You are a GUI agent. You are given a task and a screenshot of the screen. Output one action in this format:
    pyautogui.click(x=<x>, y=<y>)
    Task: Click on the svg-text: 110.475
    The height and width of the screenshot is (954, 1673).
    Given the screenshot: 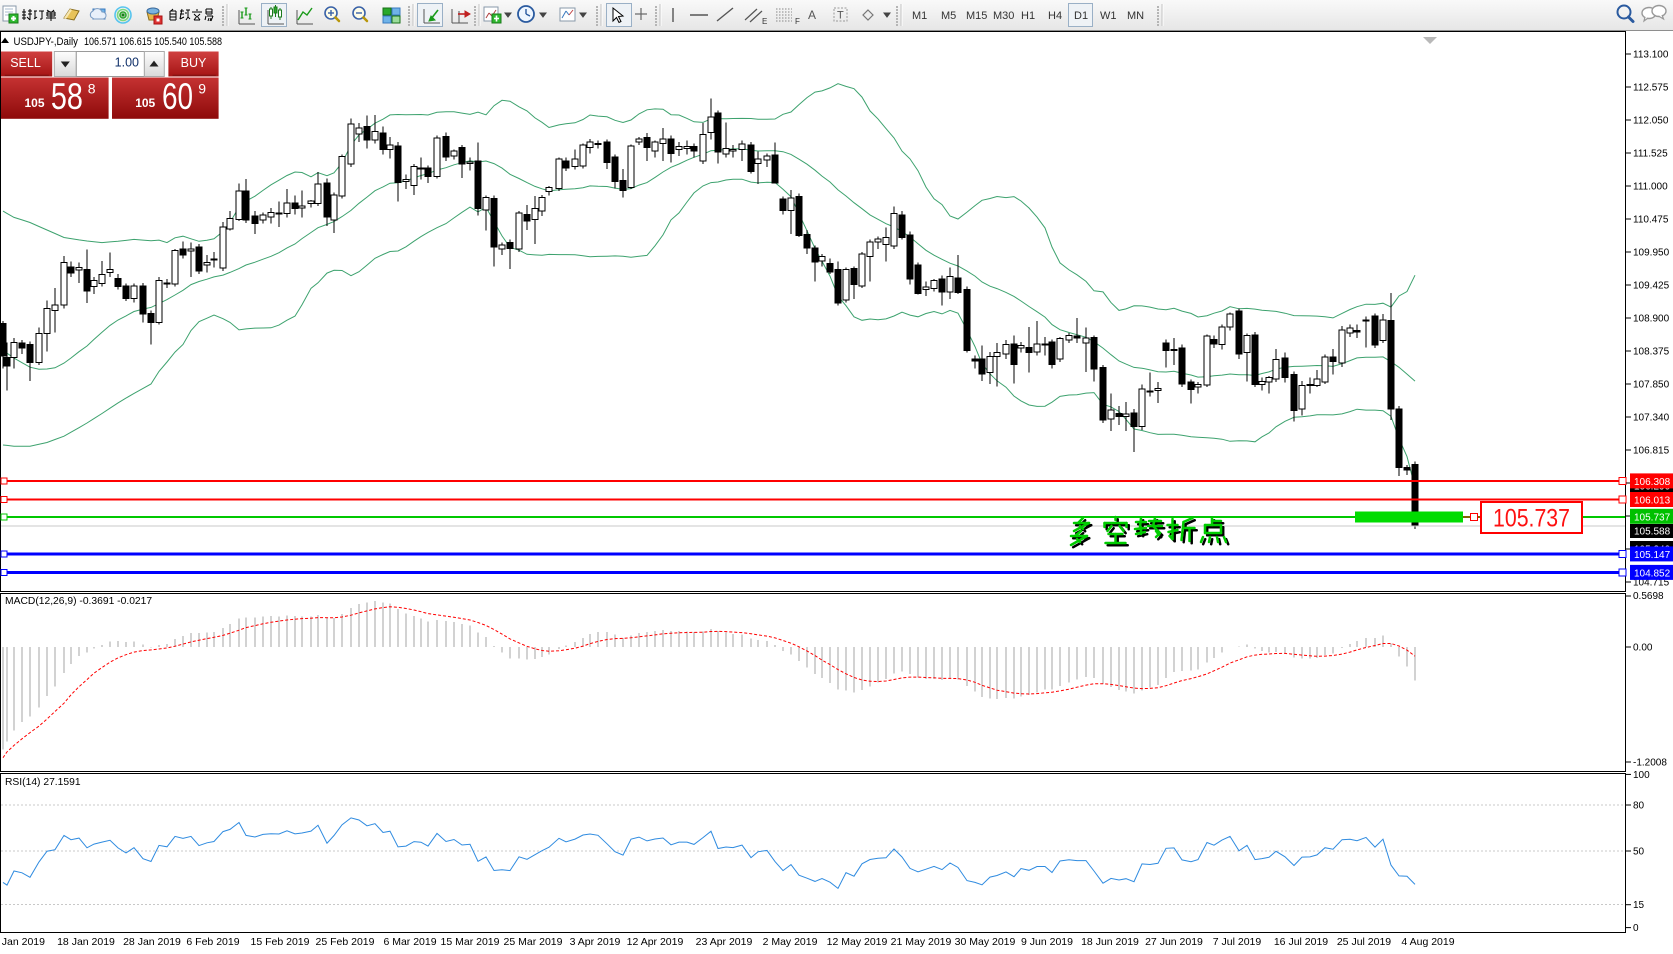 What is the action you would take?
    pyautogui.click(x=1651, y=220)
    